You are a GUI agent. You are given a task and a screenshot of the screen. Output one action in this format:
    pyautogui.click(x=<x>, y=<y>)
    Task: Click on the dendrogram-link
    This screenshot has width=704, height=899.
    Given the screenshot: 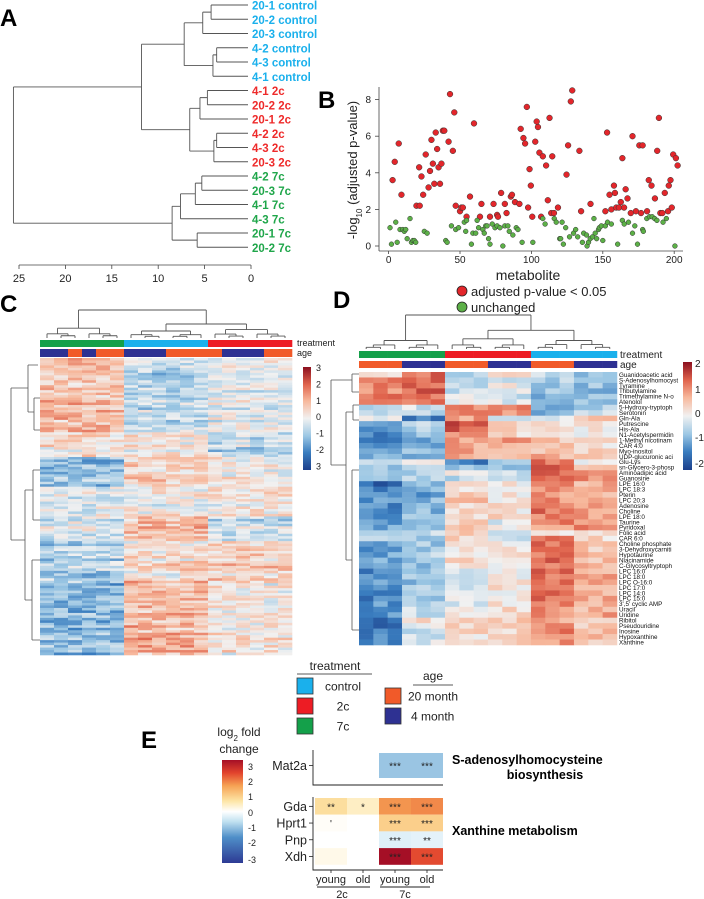 What is the action you would take?
    pyautogui.click(x=246, y=332)
    